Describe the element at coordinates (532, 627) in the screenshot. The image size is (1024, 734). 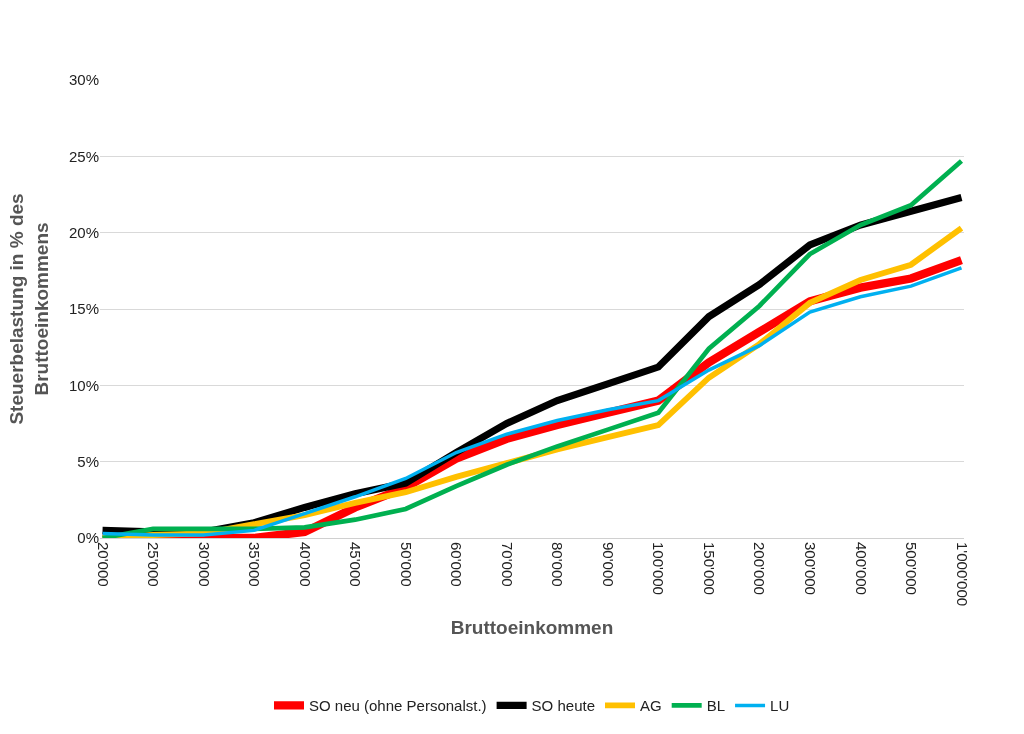
I see `x-axis-title: Bruttoeinkommen` at that location.